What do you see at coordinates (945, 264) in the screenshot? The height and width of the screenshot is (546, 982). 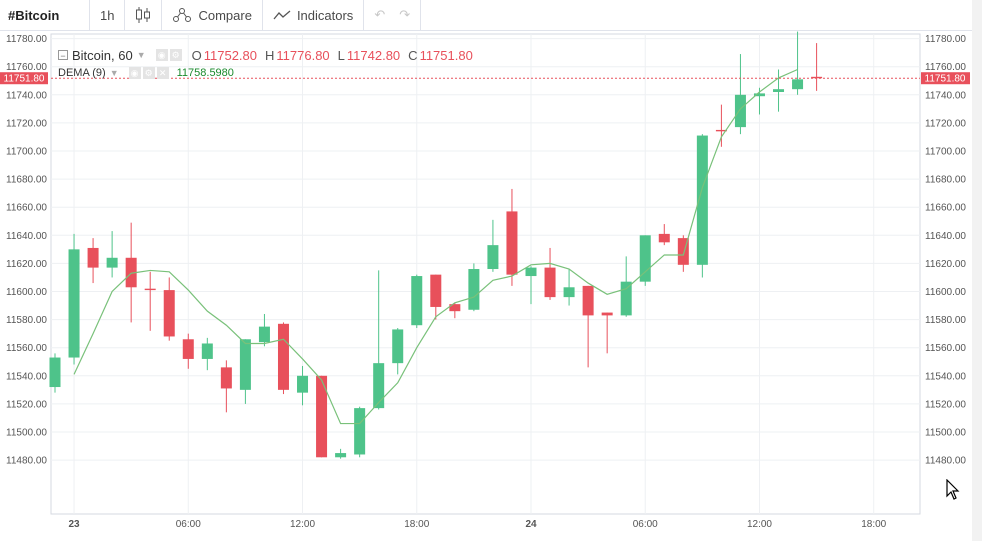 I see `y-tick-label-right: 11620.00` at bounding box center [945, 264].